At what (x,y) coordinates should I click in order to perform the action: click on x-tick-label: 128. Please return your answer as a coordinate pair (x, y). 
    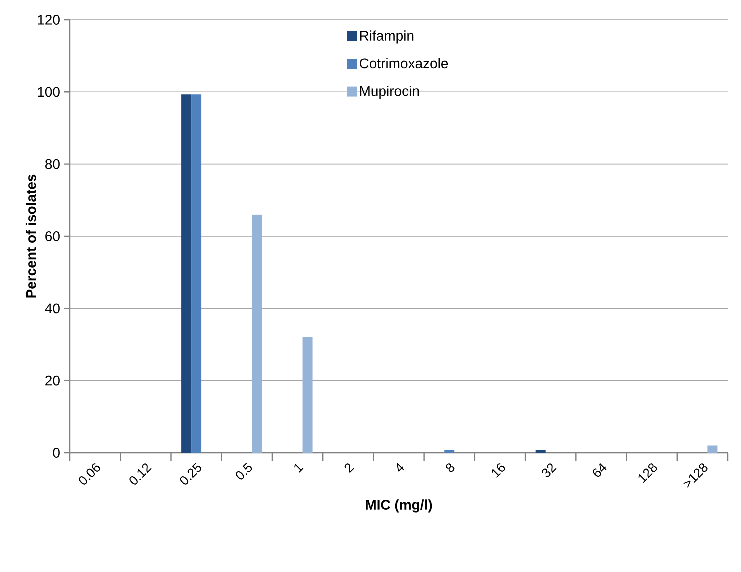
    Looking at the image, I should click on (648, 474).